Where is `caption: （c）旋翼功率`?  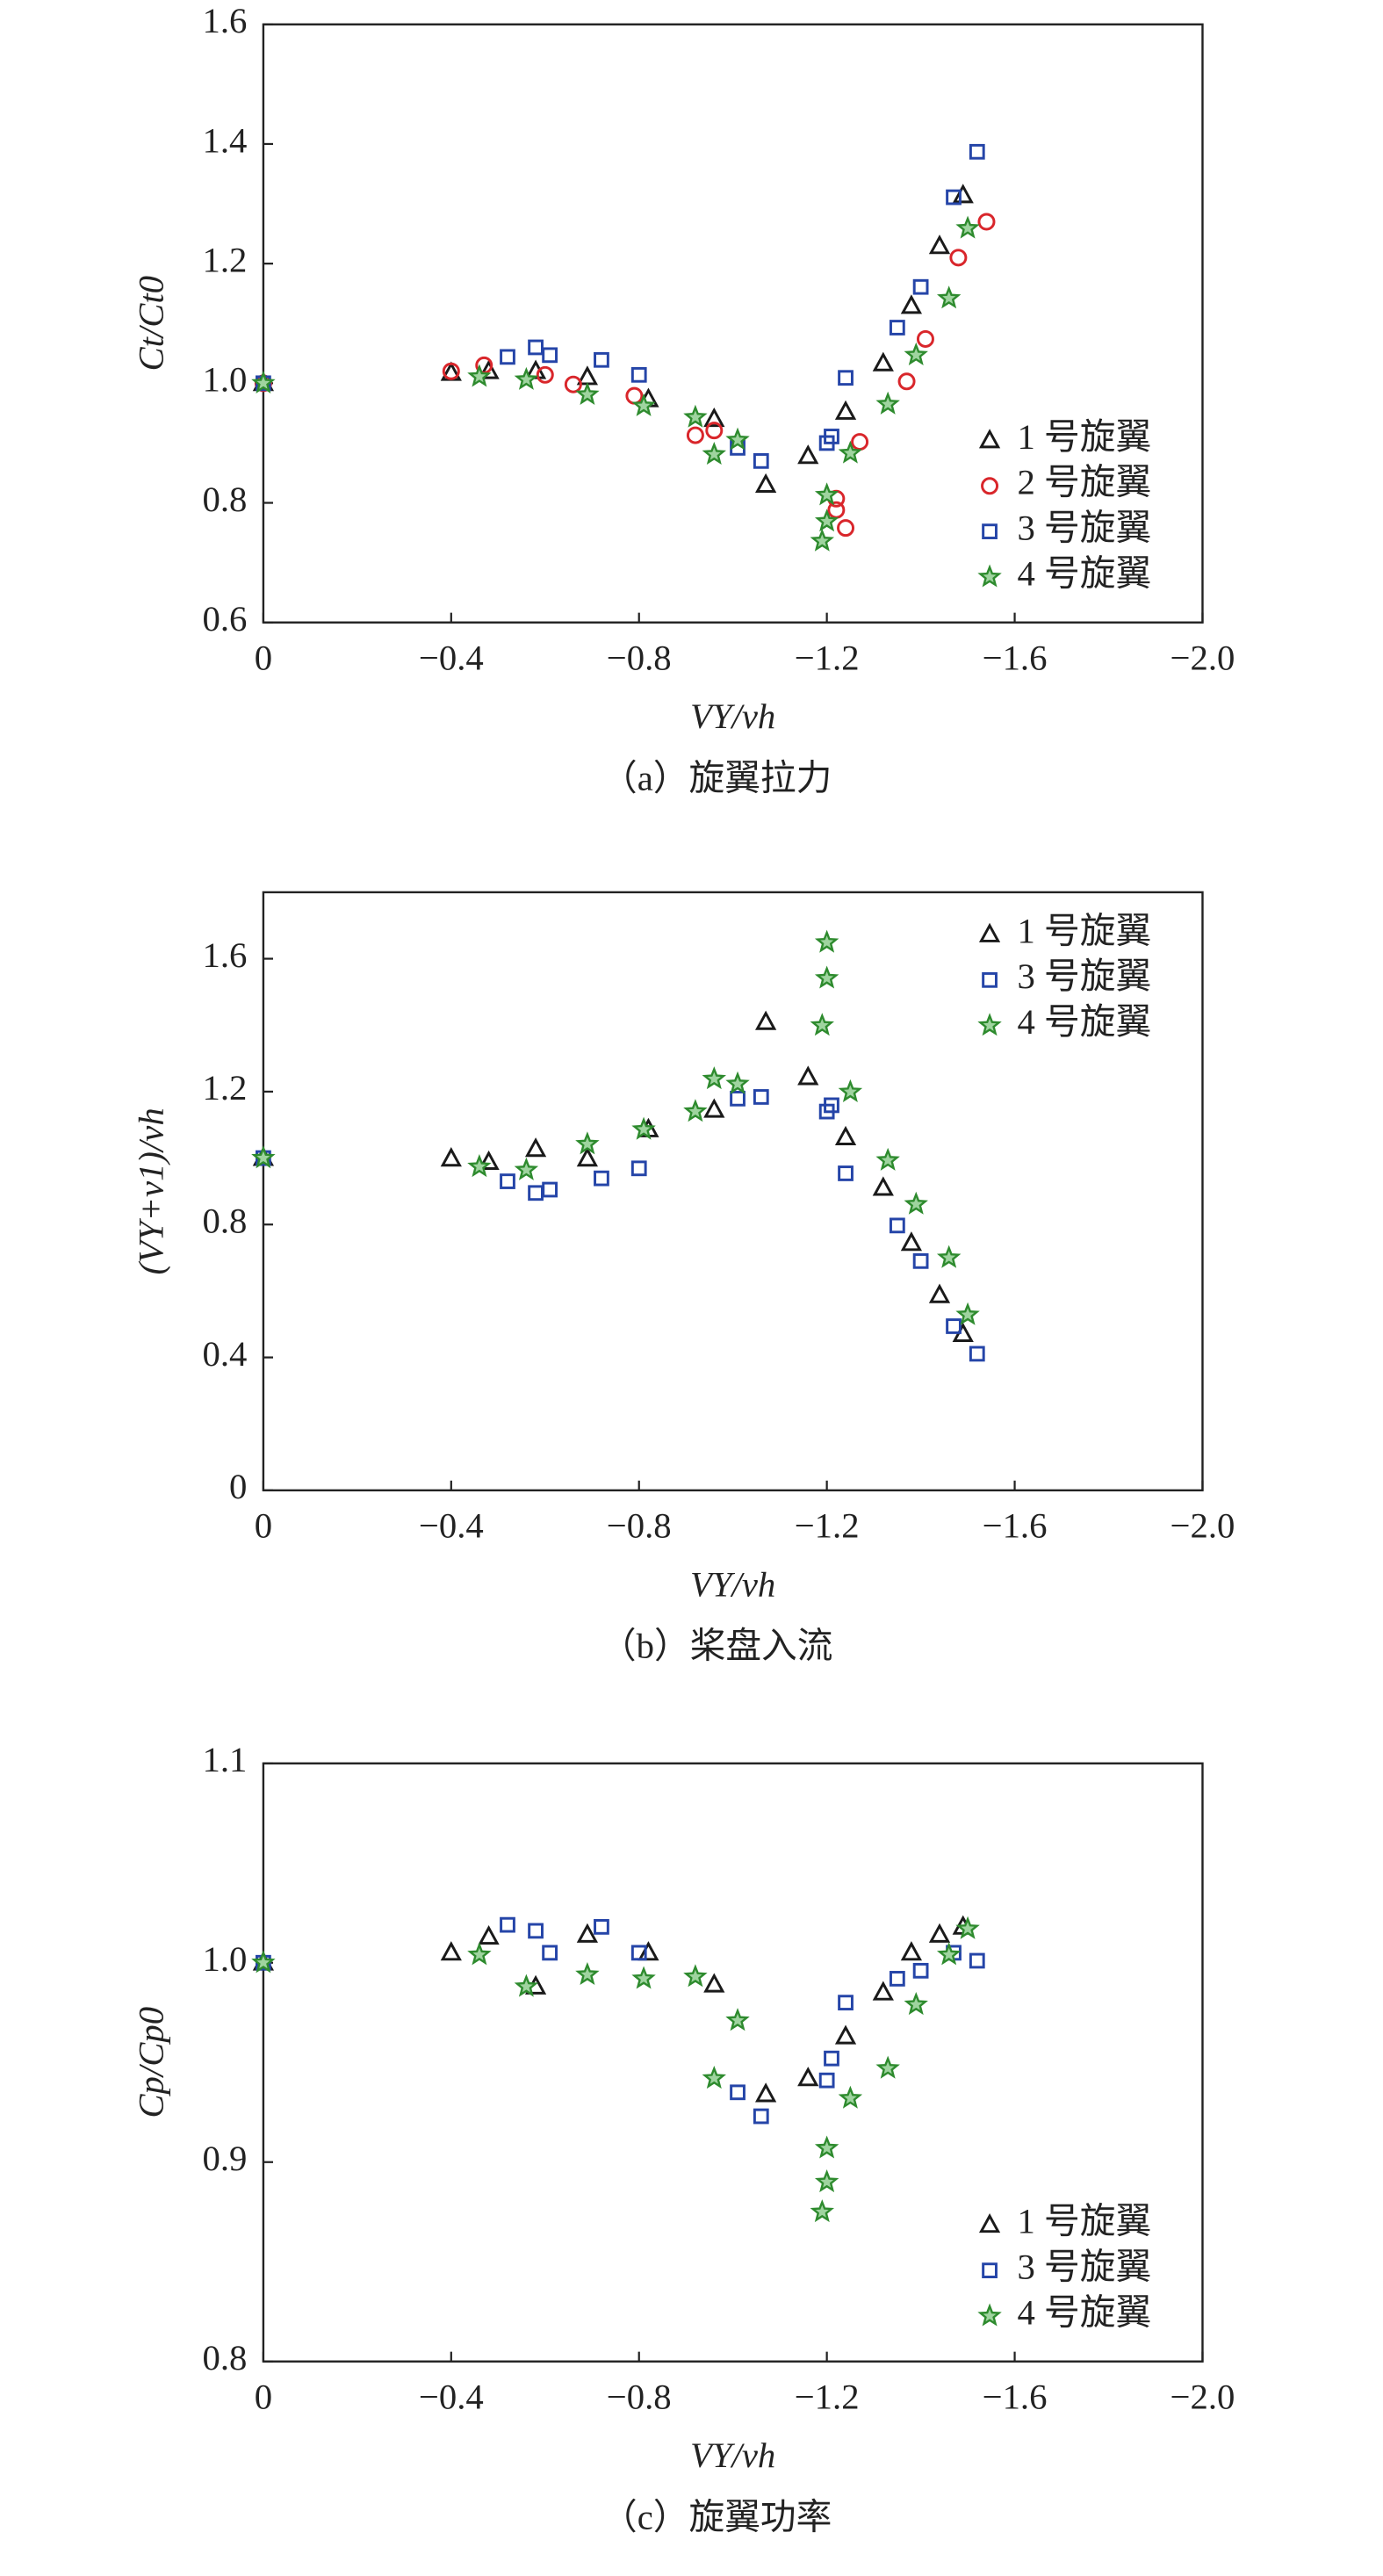 caption: （c）旋翼功率 is located at coordinates (716, 2516).